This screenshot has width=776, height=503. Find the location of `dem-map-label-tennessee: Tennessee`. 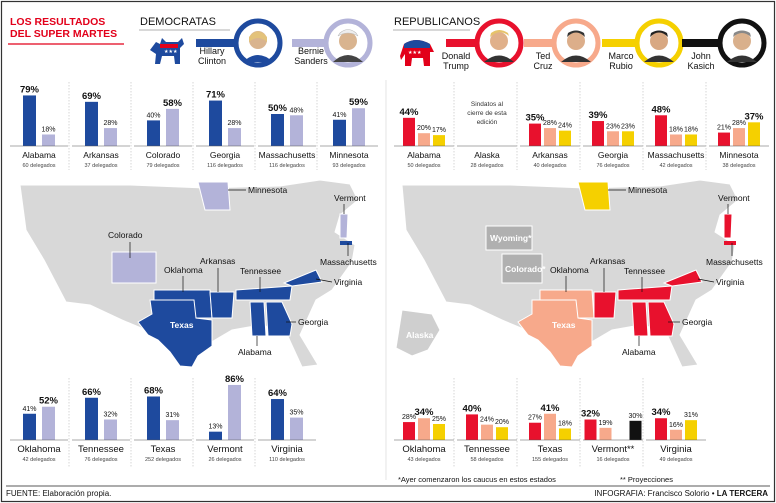

dem-map-label-tennessee: Tennessee is located at coordinates (260, 271).